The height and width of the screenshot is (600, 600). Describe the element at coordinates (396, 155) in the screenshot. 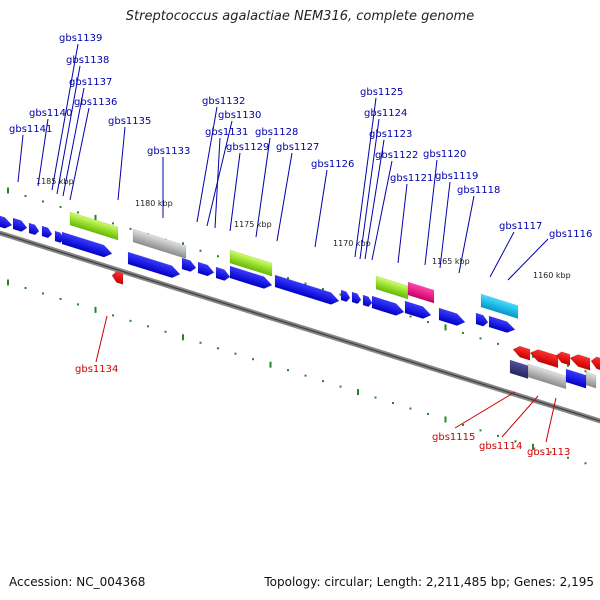

I see `gene-label-forward: gbs1122` at that location.